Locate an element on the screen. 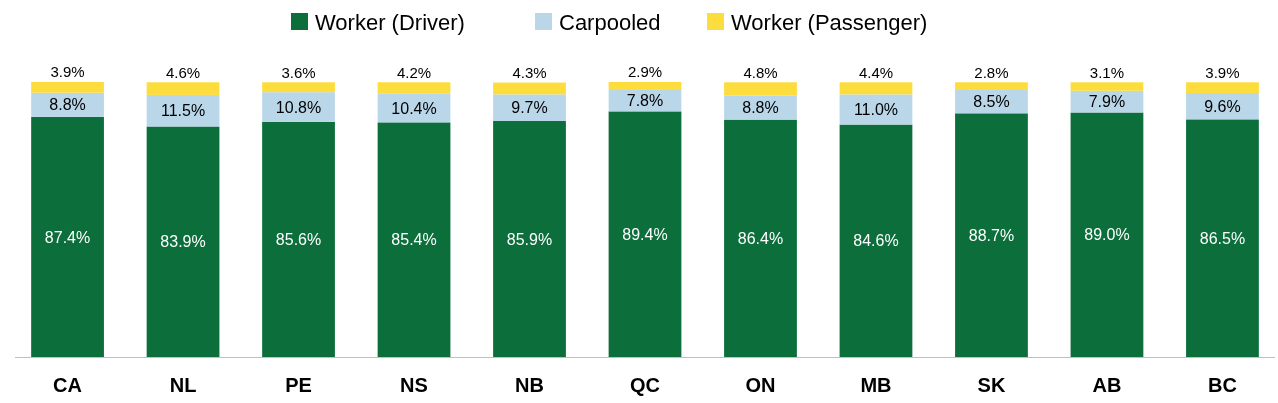 This screenshot has width=1278, height=403. data-label: 83.9% is located at coordinates (183, 242).